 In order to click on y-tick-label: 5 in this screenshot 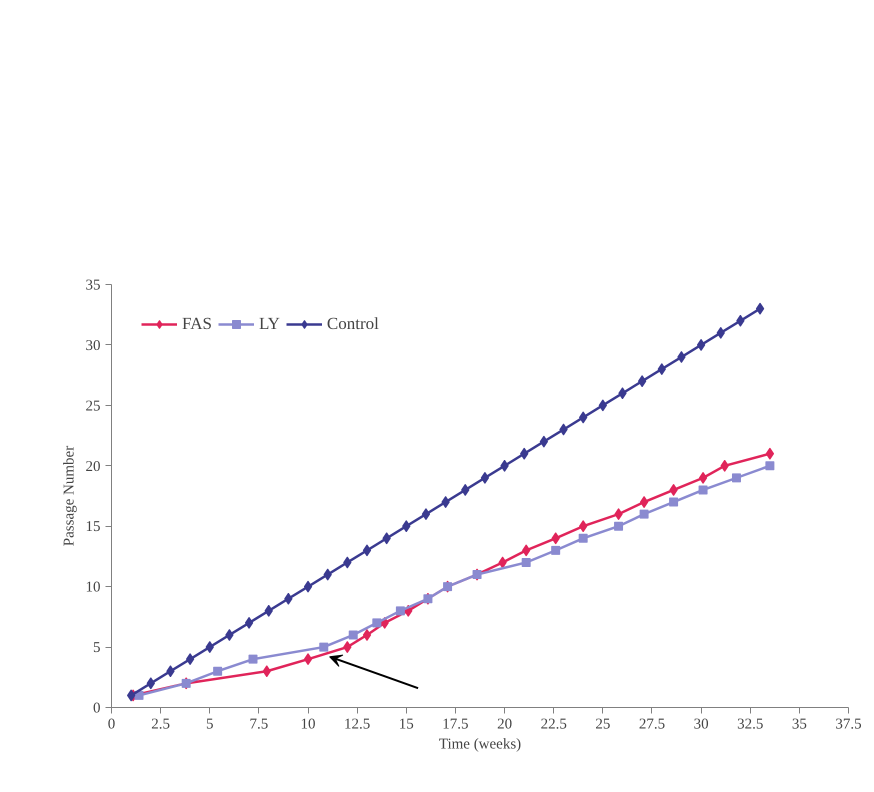, I will do `click(96, 648)`.